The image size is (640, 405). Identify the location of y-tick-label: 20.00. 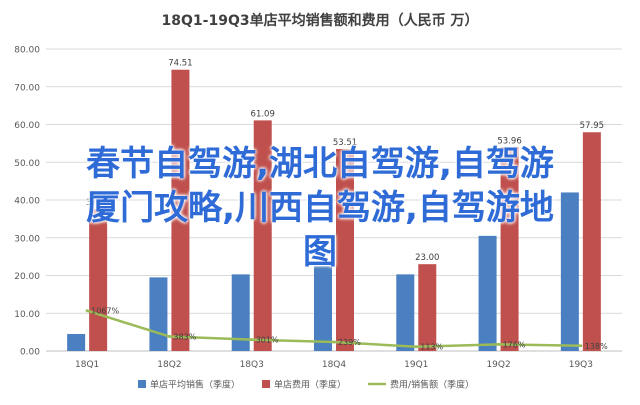
(27, 277).